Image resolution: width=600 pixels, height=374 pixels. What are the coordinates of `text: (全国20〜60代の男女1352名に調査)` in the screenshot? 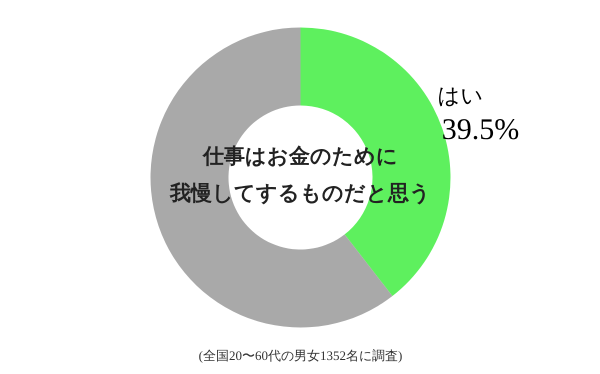 It's located at (300, 355).